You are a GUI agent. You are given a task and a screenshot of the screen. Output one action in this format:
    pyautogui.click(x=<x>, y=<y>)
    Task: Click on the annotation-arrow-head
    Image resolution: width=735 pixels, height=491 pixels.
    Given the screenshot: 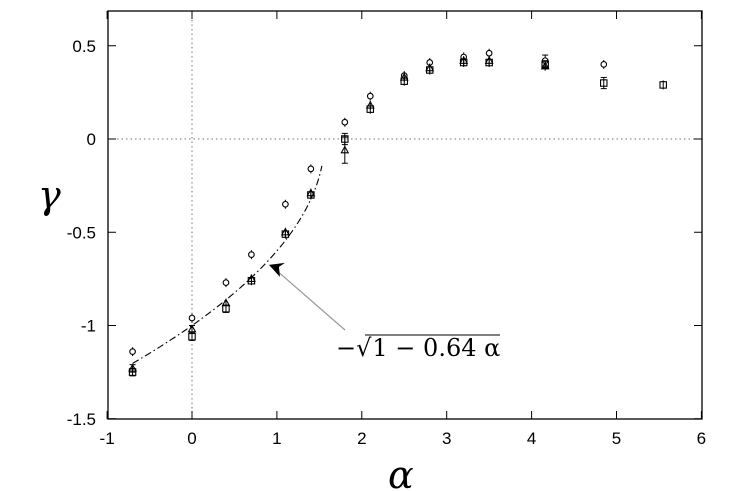 What is the action you would take?
    pyautogui.click(x=276, y=269)
    